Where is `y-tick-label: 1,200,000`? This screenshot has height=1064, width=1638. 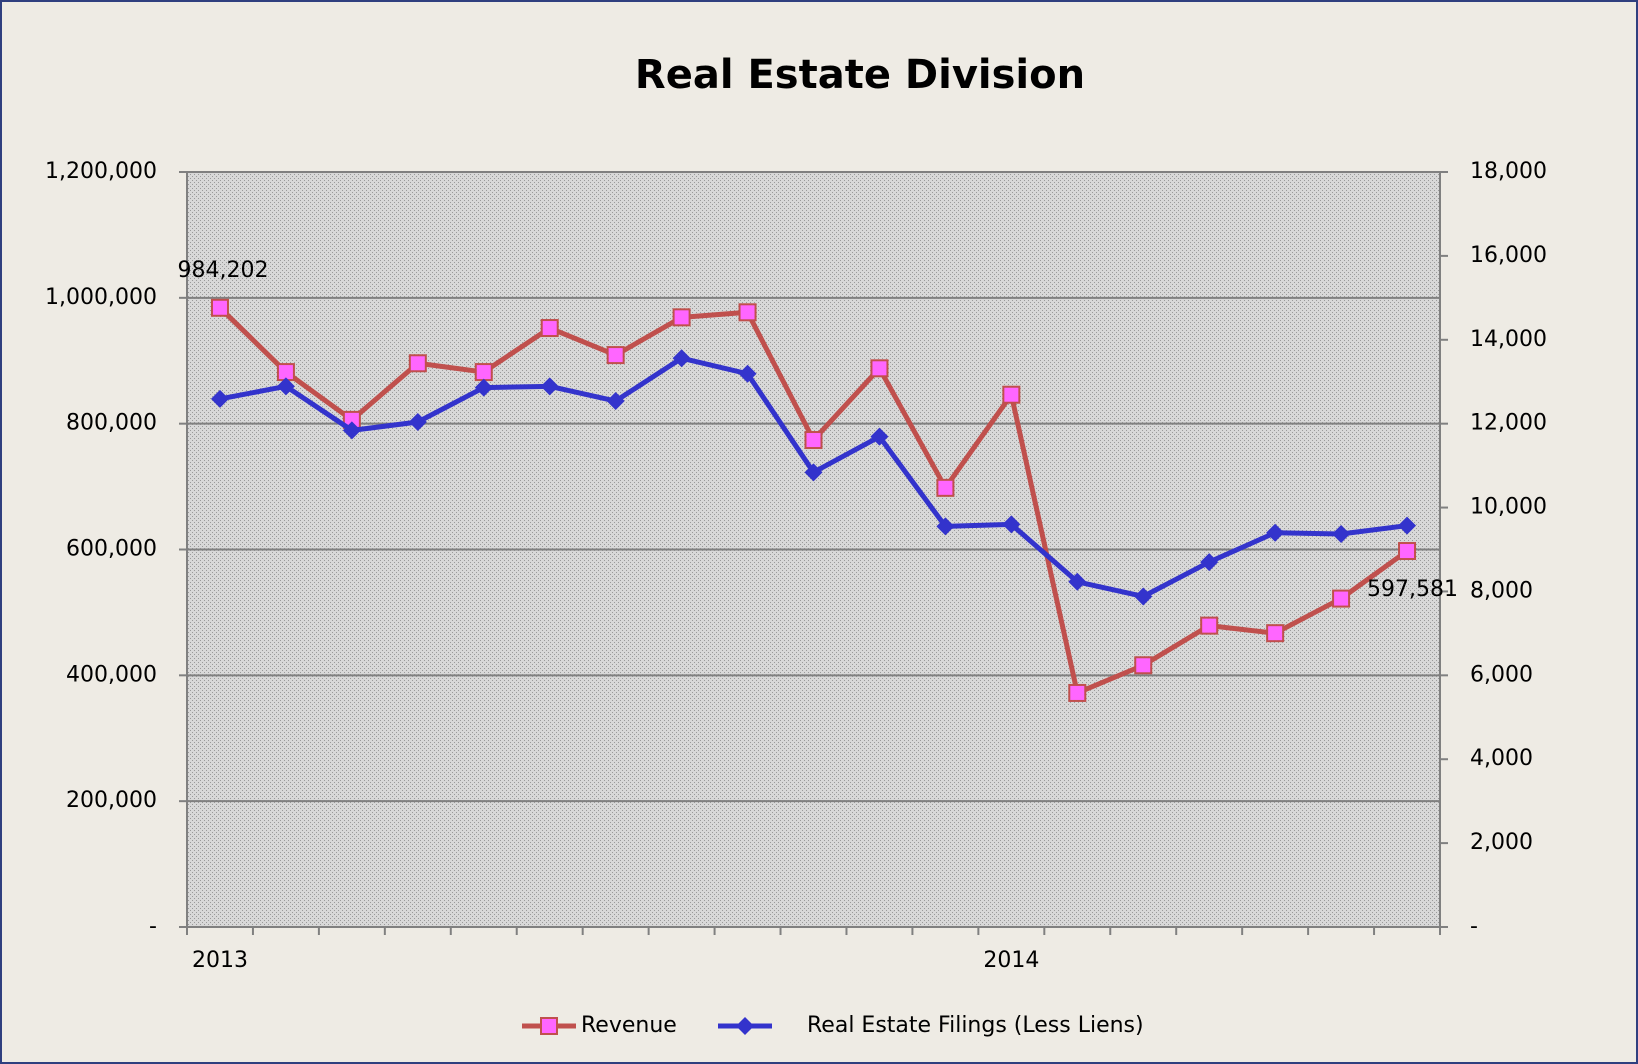 y-tick-label: 1,200,000 is located at coordinates (101, 171).